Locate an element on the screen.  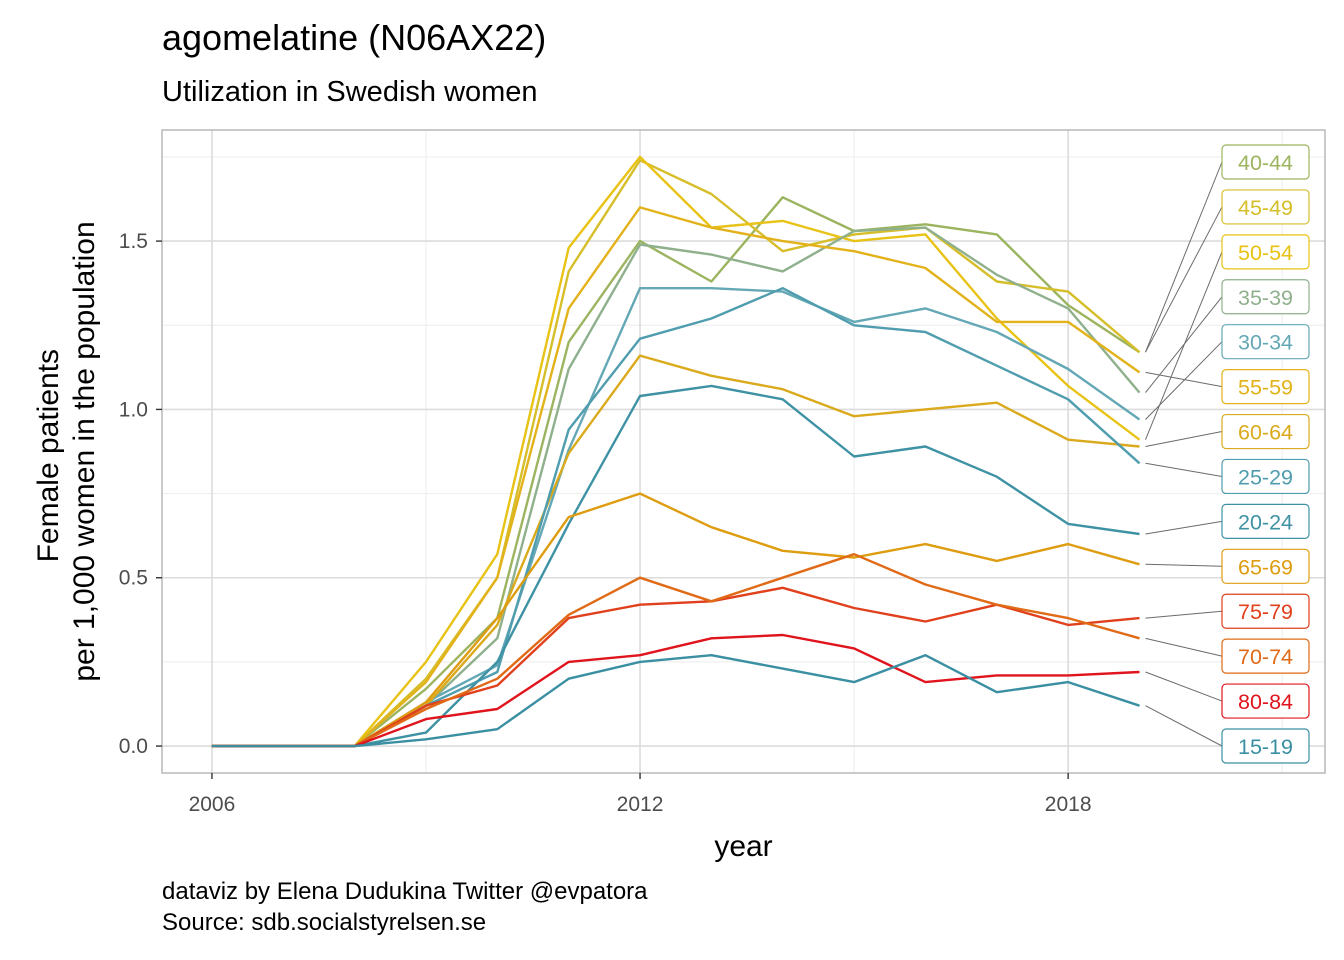
series-label-15-19: 15-19 is located at coordinates (1265, 747).